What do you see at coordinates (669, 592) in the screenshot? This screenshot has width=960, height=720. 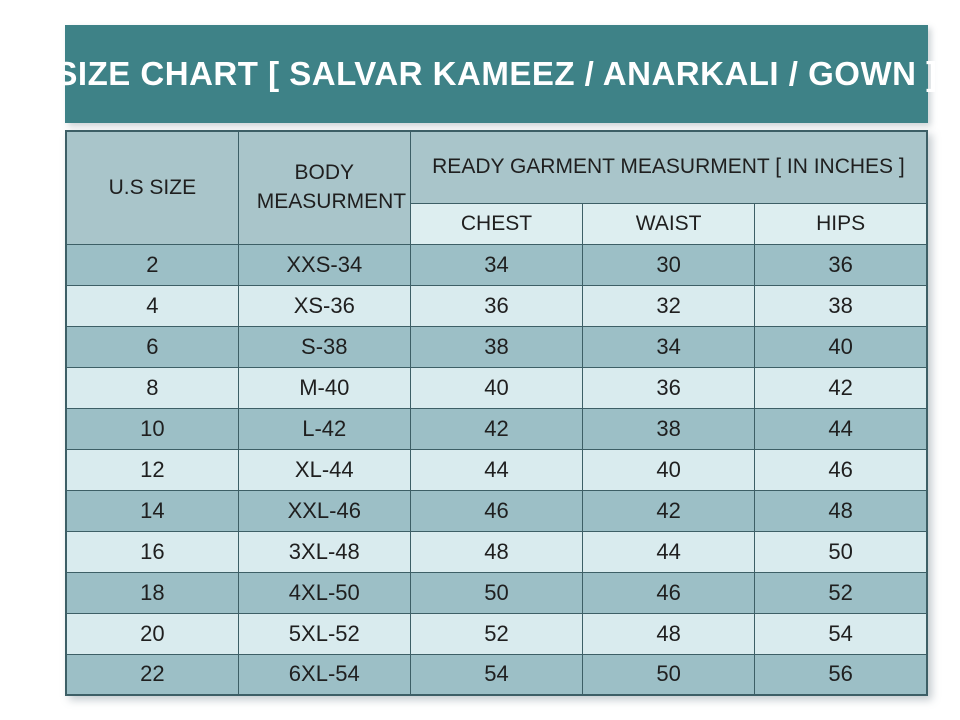 I see `table-cell-waist: 46` at bounding box center [669, 592].